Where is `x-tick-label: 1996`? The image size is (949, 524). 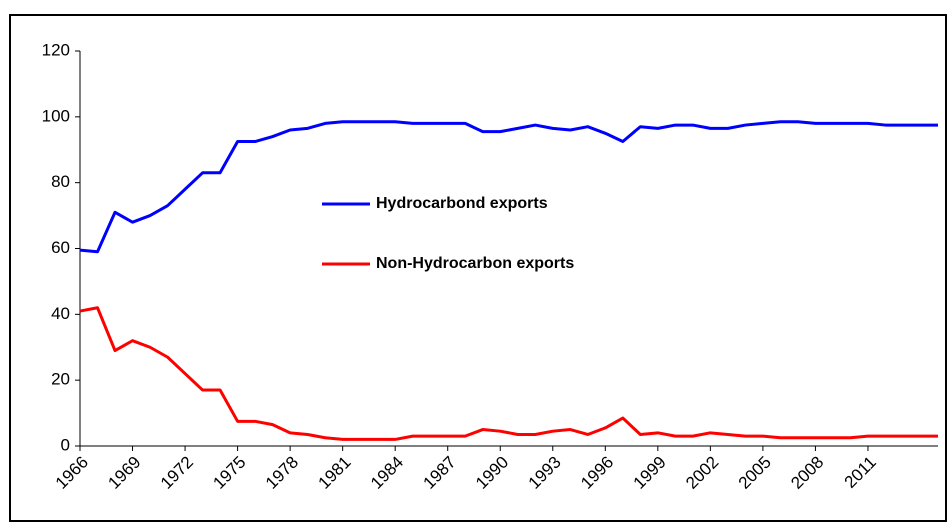
x-tick-label: 1996 is located at coordinates (597, 473).